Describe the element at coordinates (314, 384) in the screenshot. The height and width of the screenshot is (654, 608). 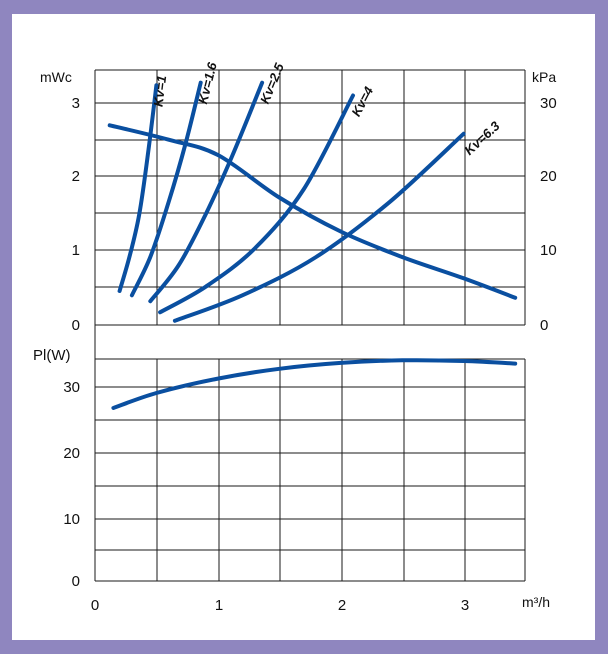
I see `power-curve` at that location.